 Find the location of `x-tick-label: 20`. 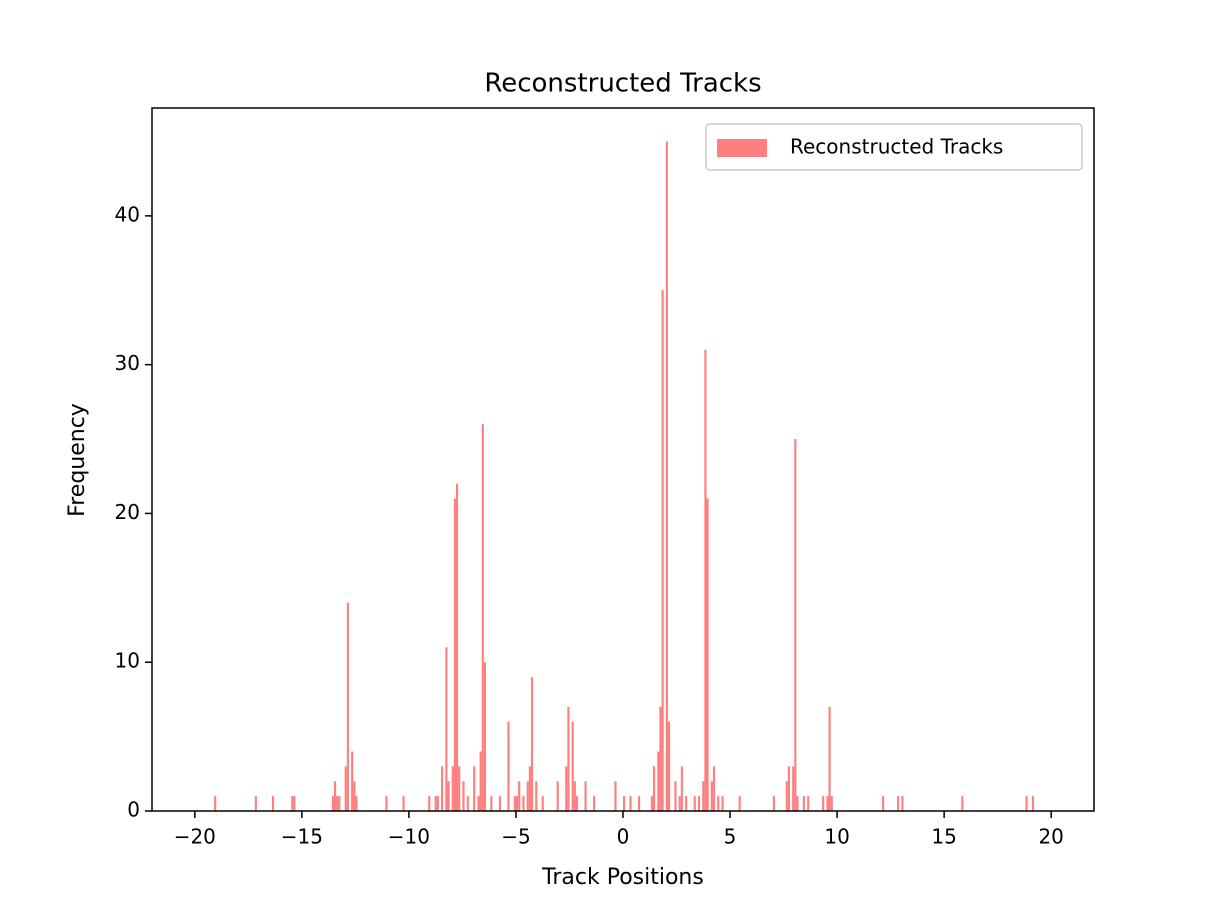

x-tick-label: 20 is located at coordinates (1050, 837).